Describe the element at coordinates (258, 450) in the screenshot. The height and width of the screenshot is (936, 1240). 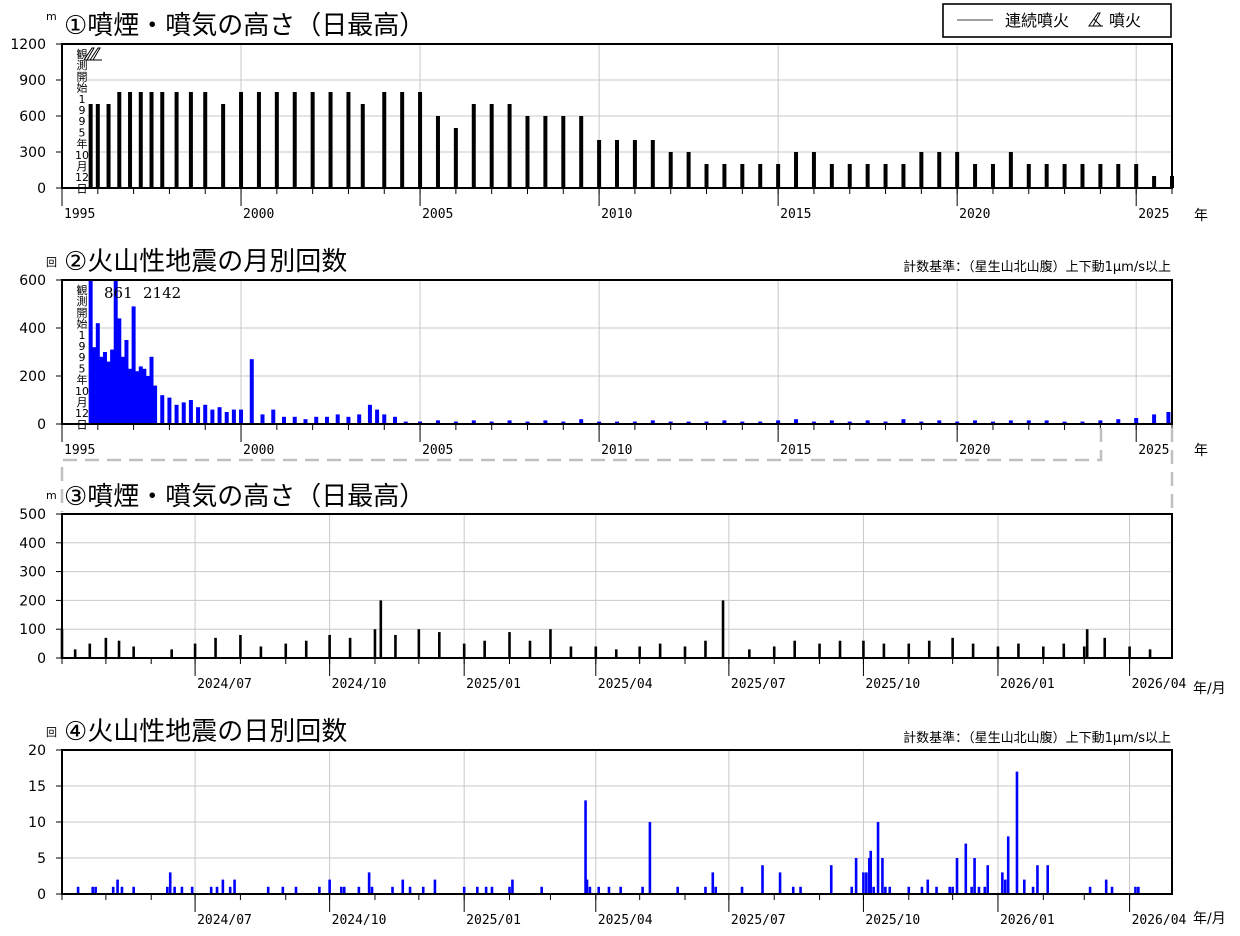
I see `p2-x-tick-label: 2000` at that location.